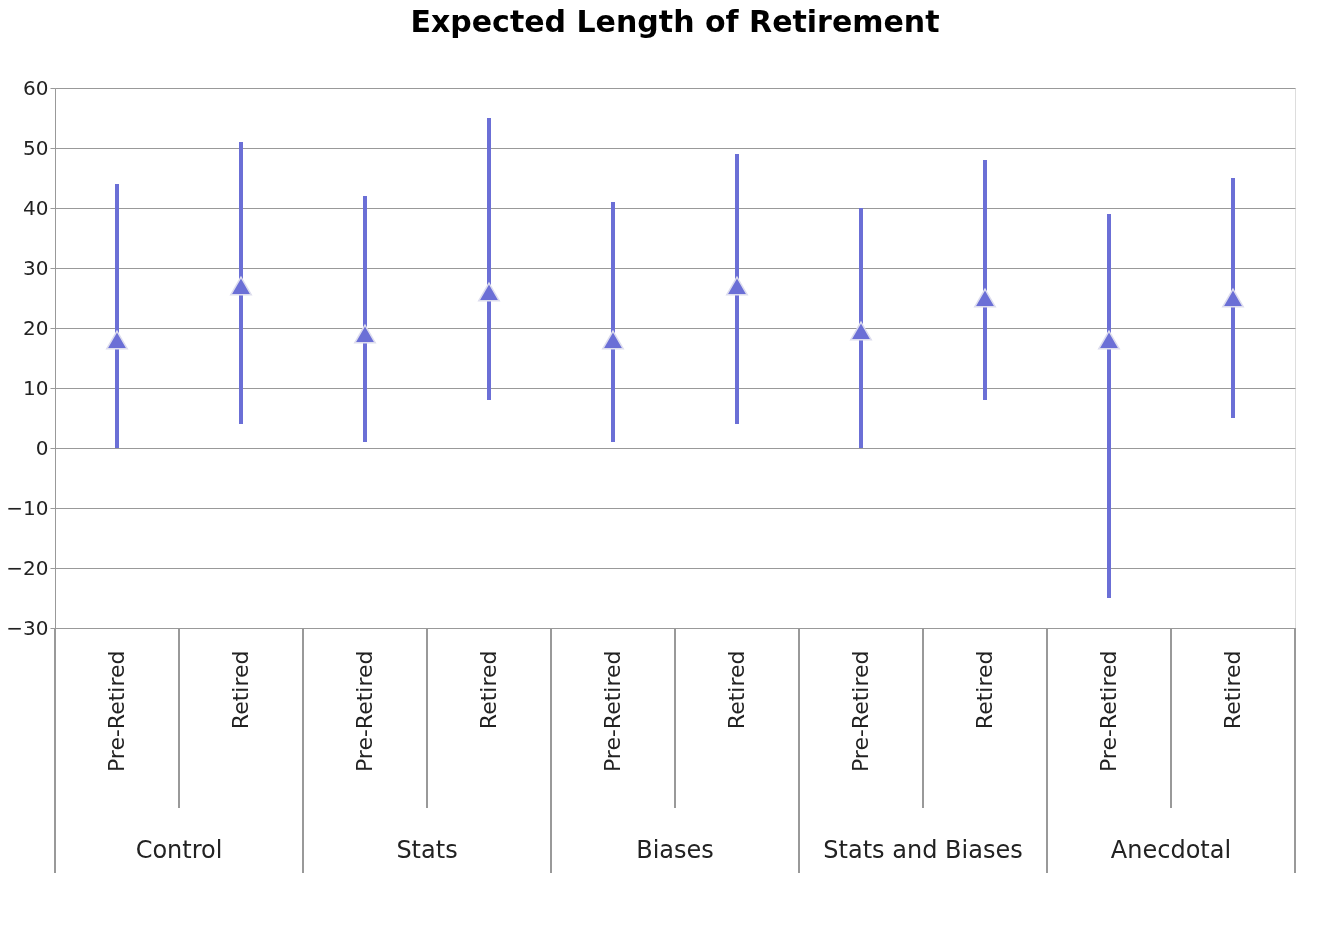  Describe the element at coordinates (27, 567) in the screenshot. I see `y-tick-label: −20` at that location.